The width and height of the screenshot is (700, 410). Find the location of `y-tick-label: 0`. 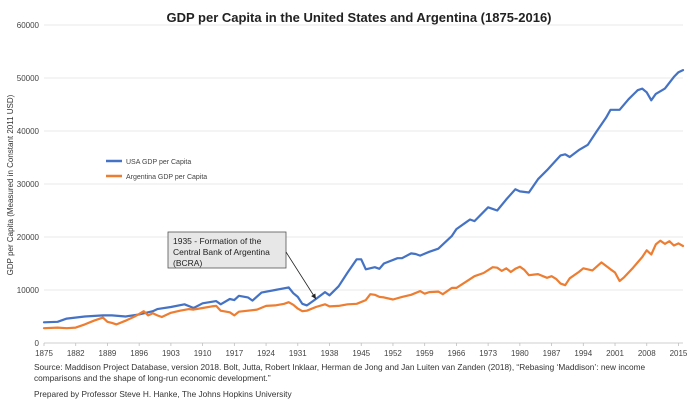

y-tick-label: 0 is located at coordinates (37, 343).